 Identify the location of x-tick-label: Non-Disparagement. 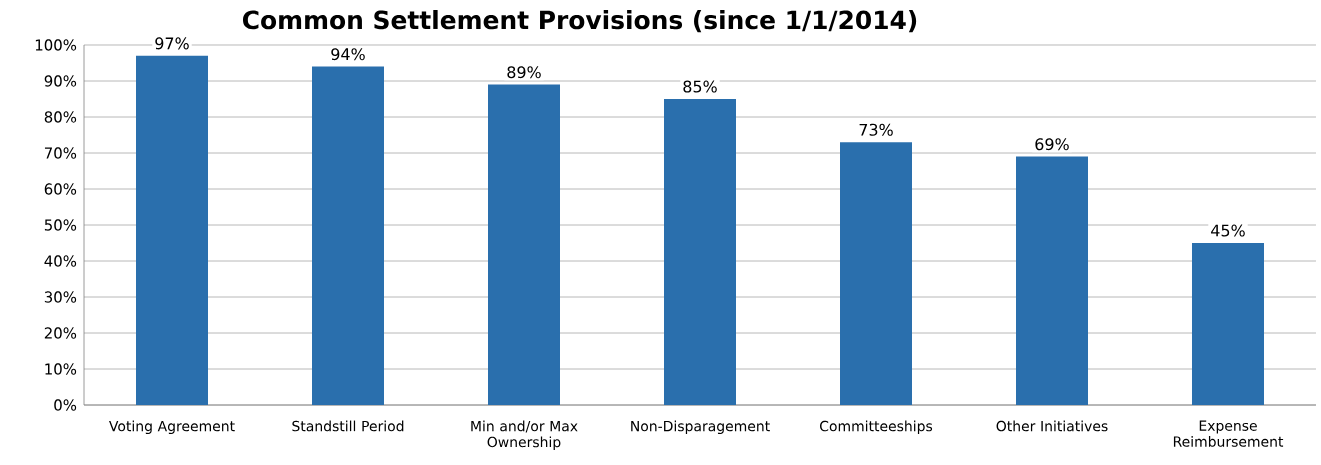
(700, 427).